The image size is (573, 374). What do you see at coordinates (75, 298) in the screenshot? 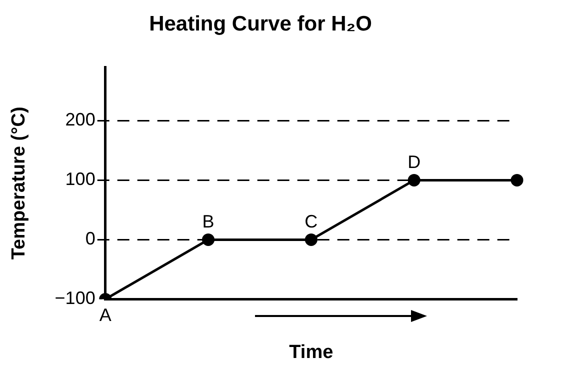
I see `y-tick-label: −100` at bounding box center [75, 298].